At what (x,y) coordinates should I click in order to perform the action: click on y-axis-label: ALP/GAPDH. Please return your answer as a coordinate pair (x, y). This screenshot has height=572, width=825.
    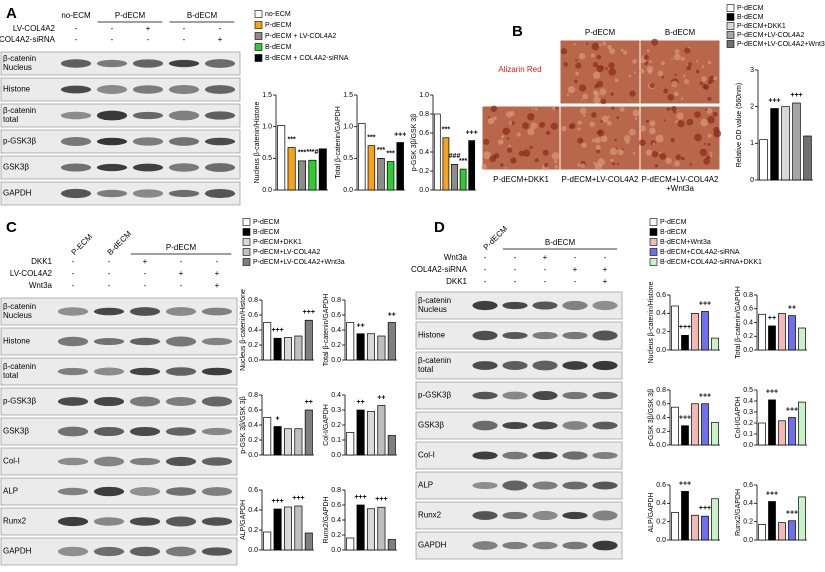
    Looking at the image, I should click on (651, 512).